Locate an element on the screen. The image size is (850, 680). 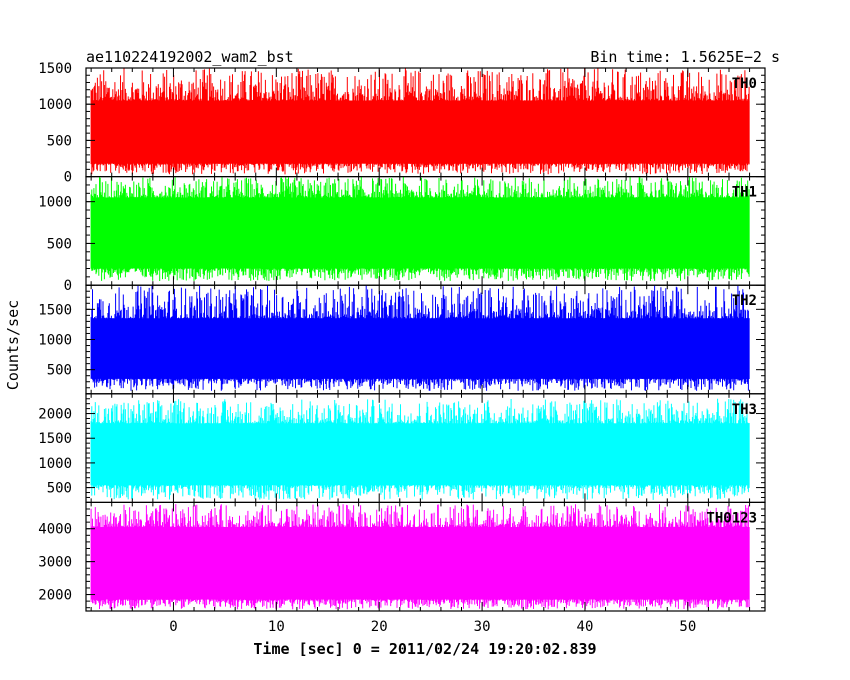
series-th1 is located at coordinates (420, 228).